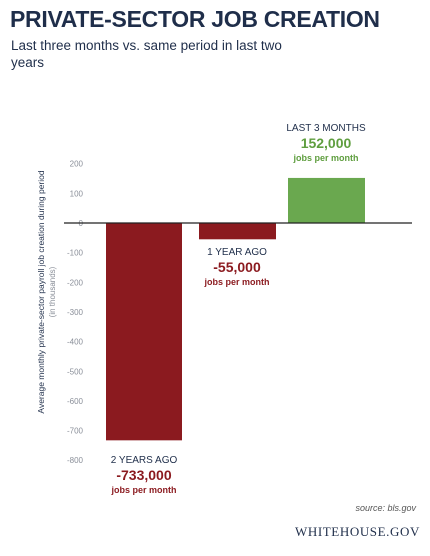 The image size is (430, 556). What do you see at coordinates (237, 252) in the screenshot?
I see `period-label: 1 YEAR AGO` at bounding box center [237, 252].